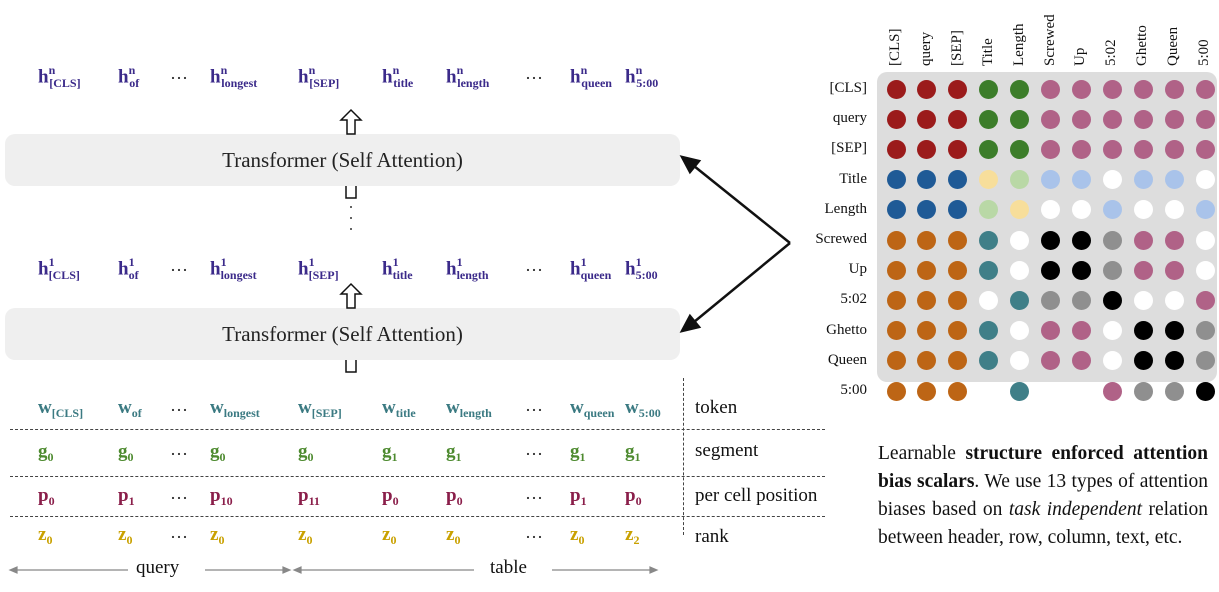 This screenshot has height=592, width=1219. Describe the element at coordinates (849, 118) in the screenshot. I see `matrix-row-label: query` at that location.